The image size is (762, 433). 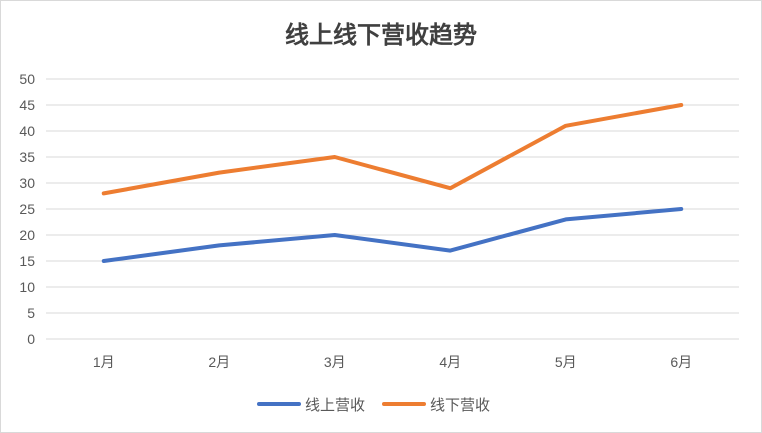 I want to click on x-tick-label: 2月, so click(x=219, y=362).